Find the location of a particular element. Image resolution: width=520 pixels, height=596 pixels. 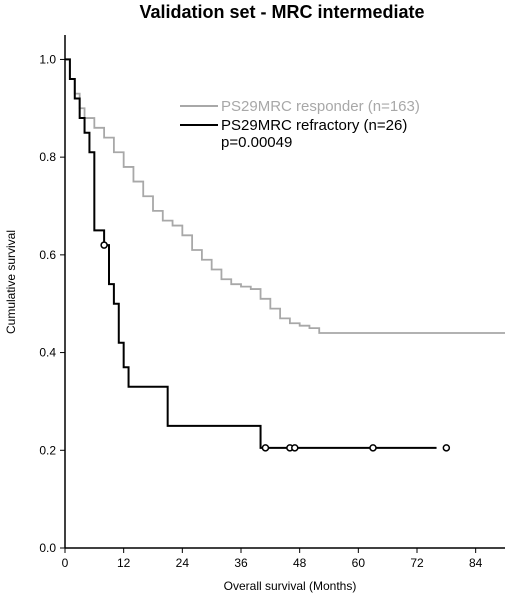

y-tick-label: 0.0 is located at coordinates (47, 548).